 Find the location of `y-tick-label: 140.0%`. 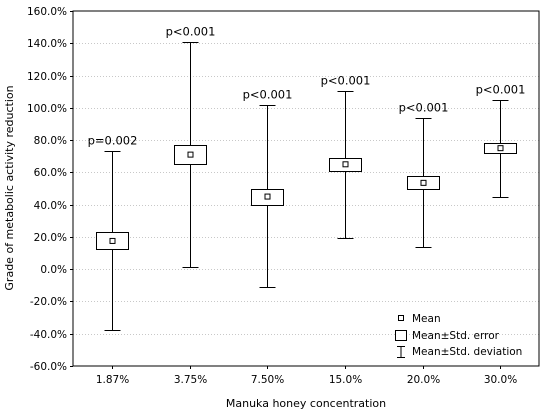

y-tick-label: 140.0% is located at coordinates (47, 44).